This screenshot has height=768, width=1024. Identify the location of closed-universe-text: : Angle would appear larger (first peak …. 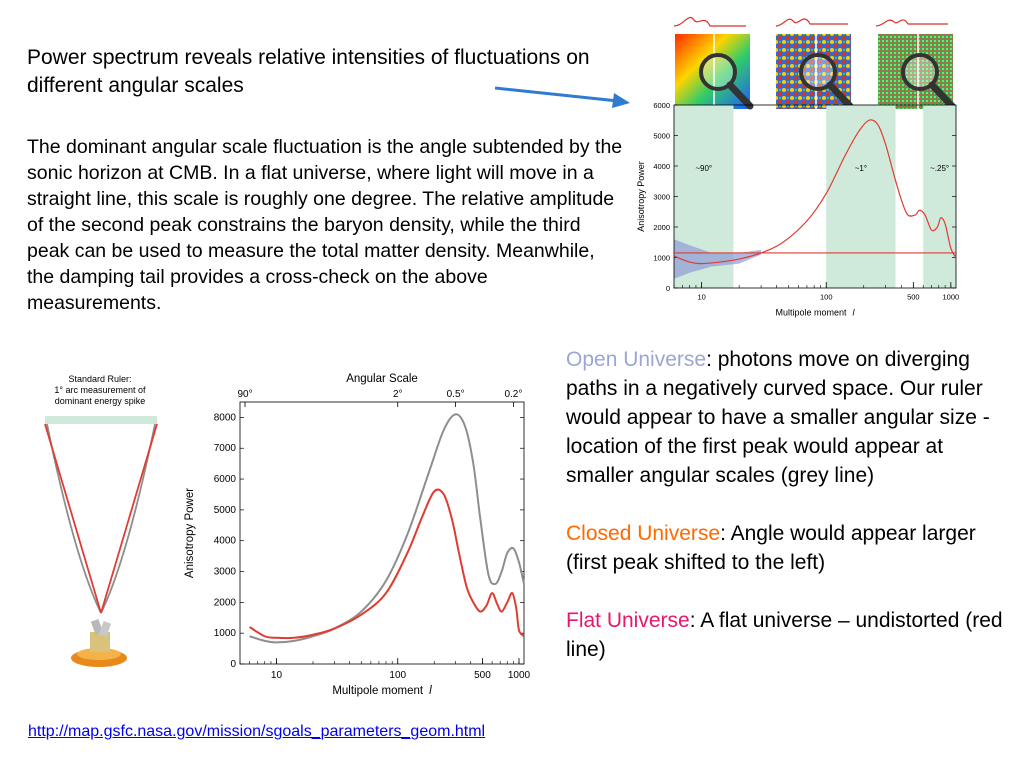
(771, 548).